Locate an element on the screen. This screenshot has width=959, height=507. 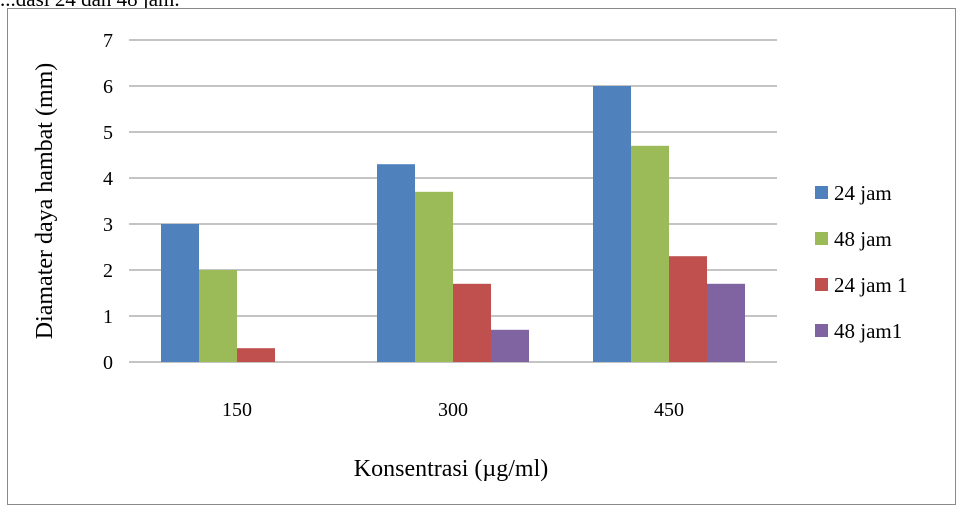
x-tick-label: 150 is located at coordinates (237, 410).